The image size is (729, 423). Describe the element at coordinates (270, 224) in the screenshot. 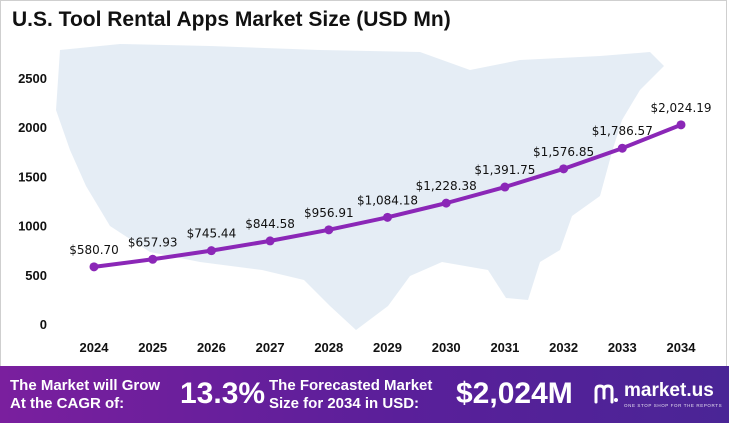

I see `data-label: $844.58` at that location.